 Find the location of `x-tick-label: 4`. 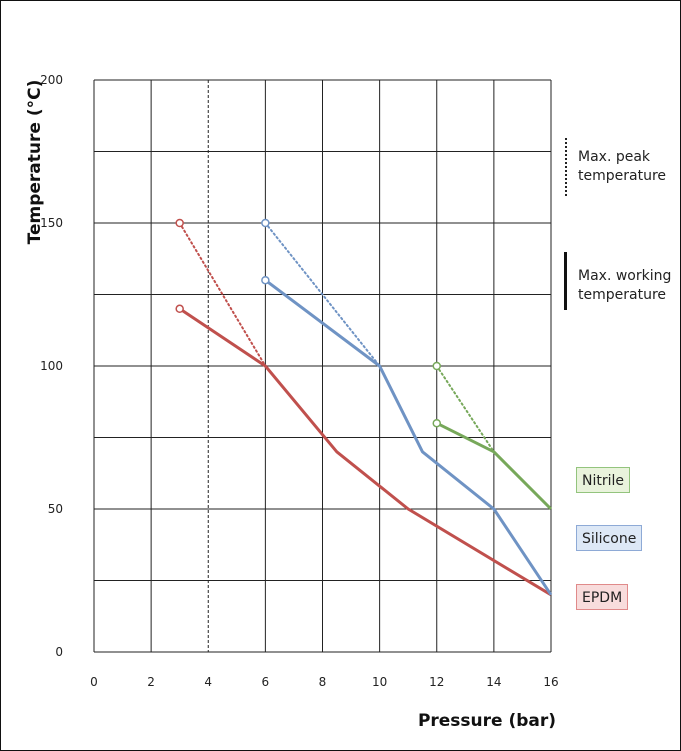

x-tick-label: 4 is located at coordinates (208, 682).